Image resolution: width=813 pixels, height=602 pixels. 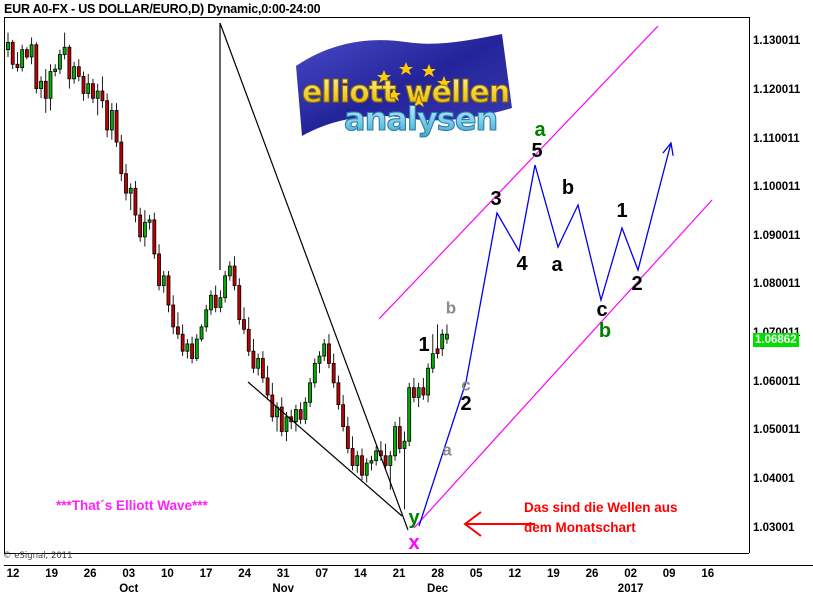 What do you see at coordinates (774, 479) in the screenshot?
I see `price-tick-label: 1.04001` at bounding box center [774, 479].